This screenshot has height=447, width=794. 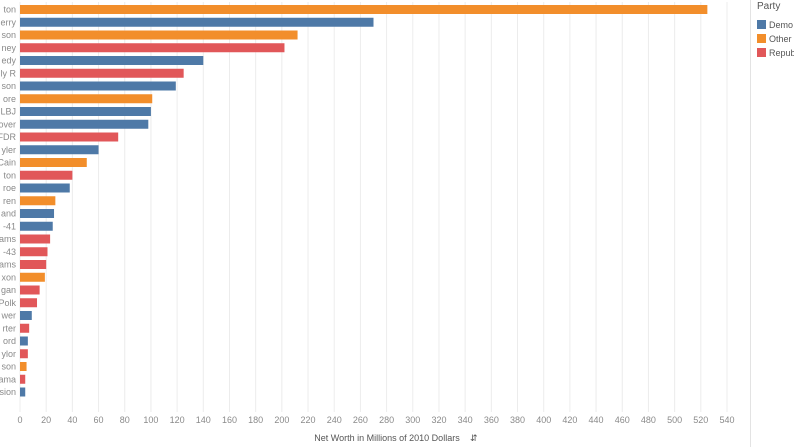 I want to click on x-tick-label: 220, so click(x=308, y=420).